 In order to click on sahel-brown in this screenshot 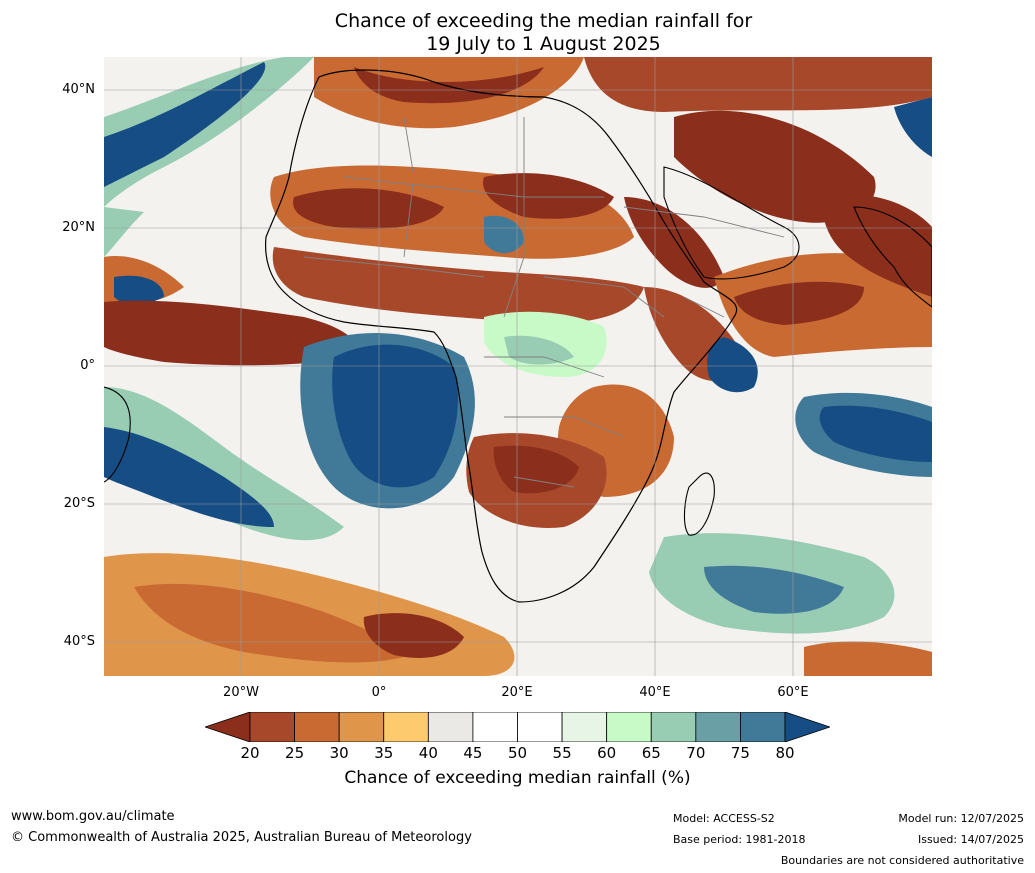, I will do `click(458, 285)`.